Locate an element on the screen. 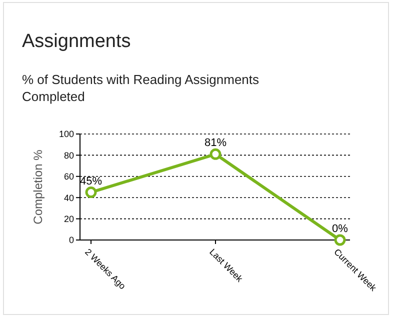 The width and height of the screenshot is (403, 320). chart-subtitle: % of Students with Reading Assignments Completed is located at coordinates (141, 88).